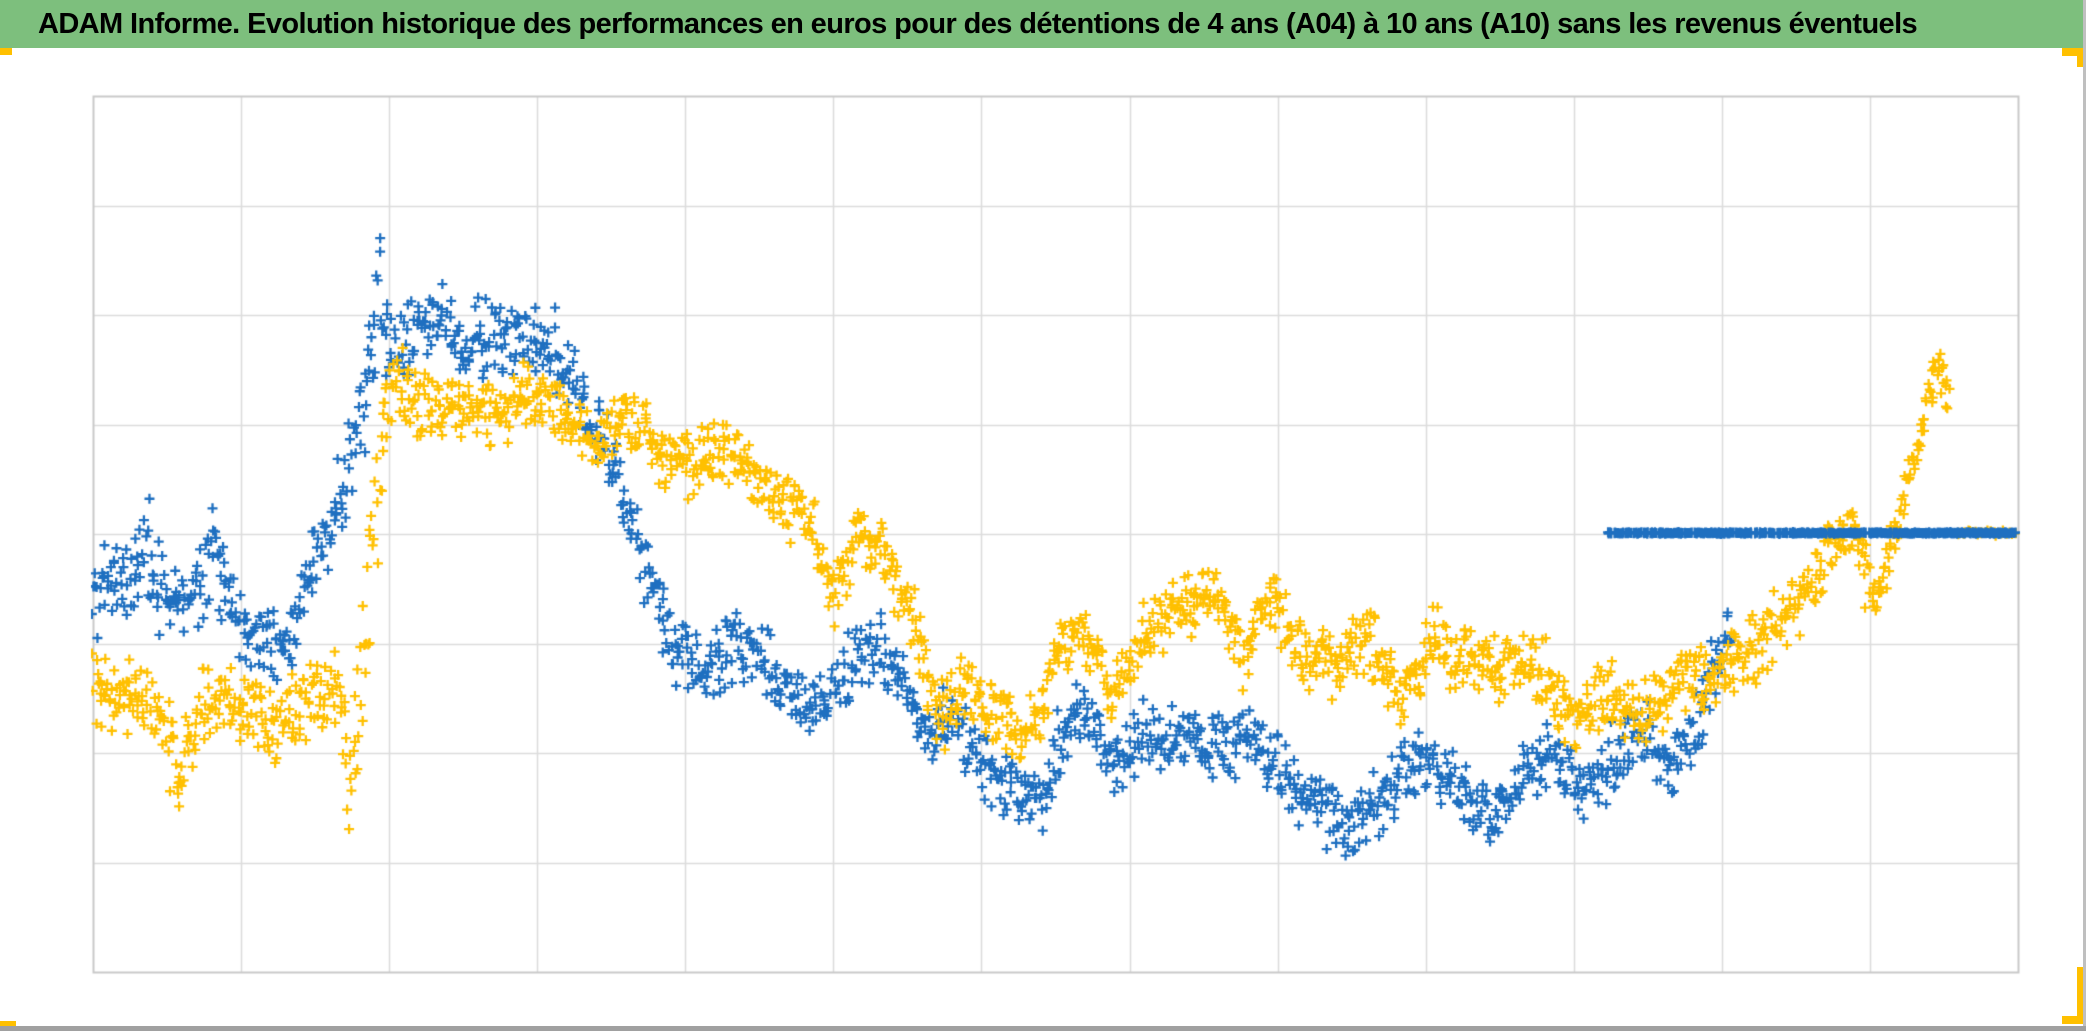  What do you see at coordinates (2081, 57) in the screenshot?
I see `accent-top-right-vertical` at bounding box center [2081, 57].